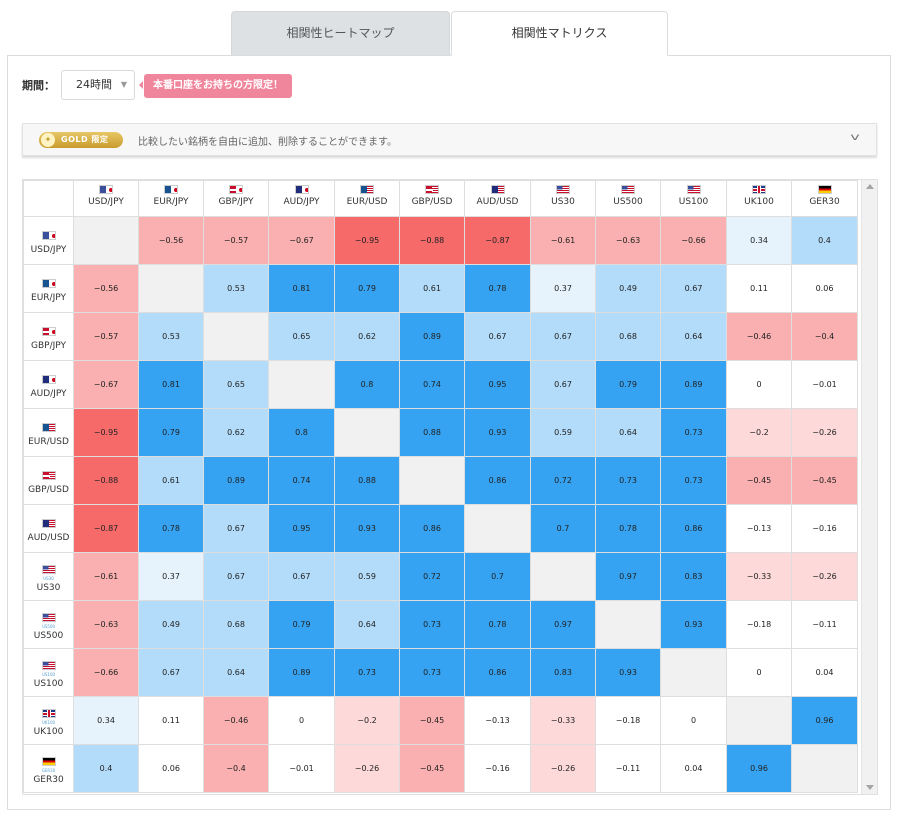 This screenshot has width=905, height=821. I want to click on correlation-cell: 0.83, so click(563, 672).